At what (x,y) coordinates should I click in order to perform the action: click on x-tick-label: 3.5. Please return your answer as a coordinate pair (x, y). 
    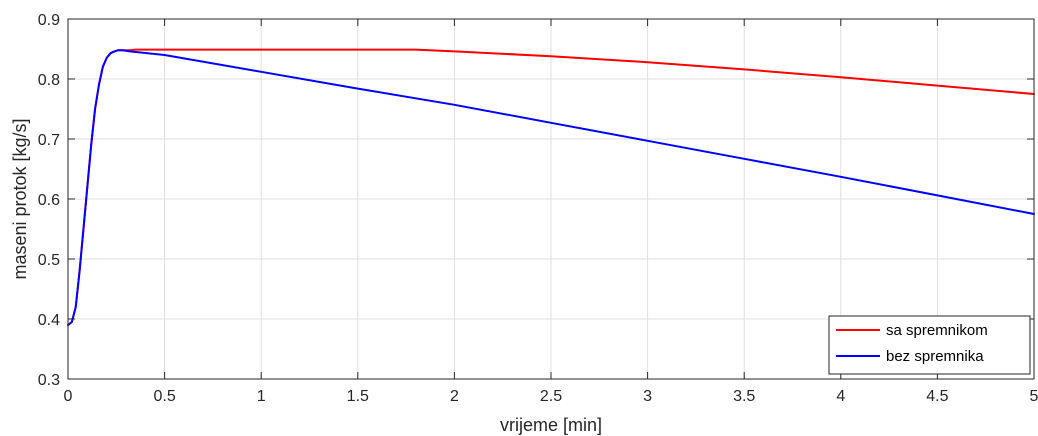
    Looking at the image, I should click on (744, 396).